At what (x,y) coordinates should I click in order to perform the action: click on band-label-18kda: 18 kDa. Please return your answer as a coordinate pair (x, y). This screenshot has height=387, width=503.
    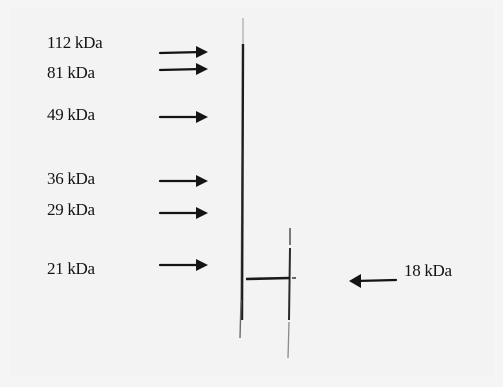
    Looking at the image, I should click on (428, 270).